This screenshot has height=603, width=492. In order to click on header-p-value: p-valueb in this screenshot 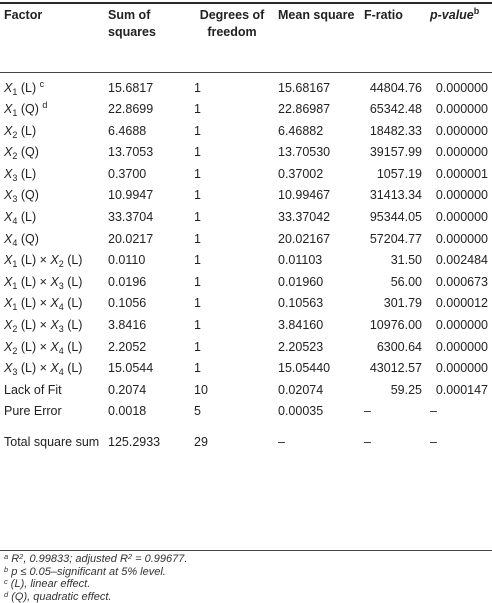, I will do `click(459, 38)`.